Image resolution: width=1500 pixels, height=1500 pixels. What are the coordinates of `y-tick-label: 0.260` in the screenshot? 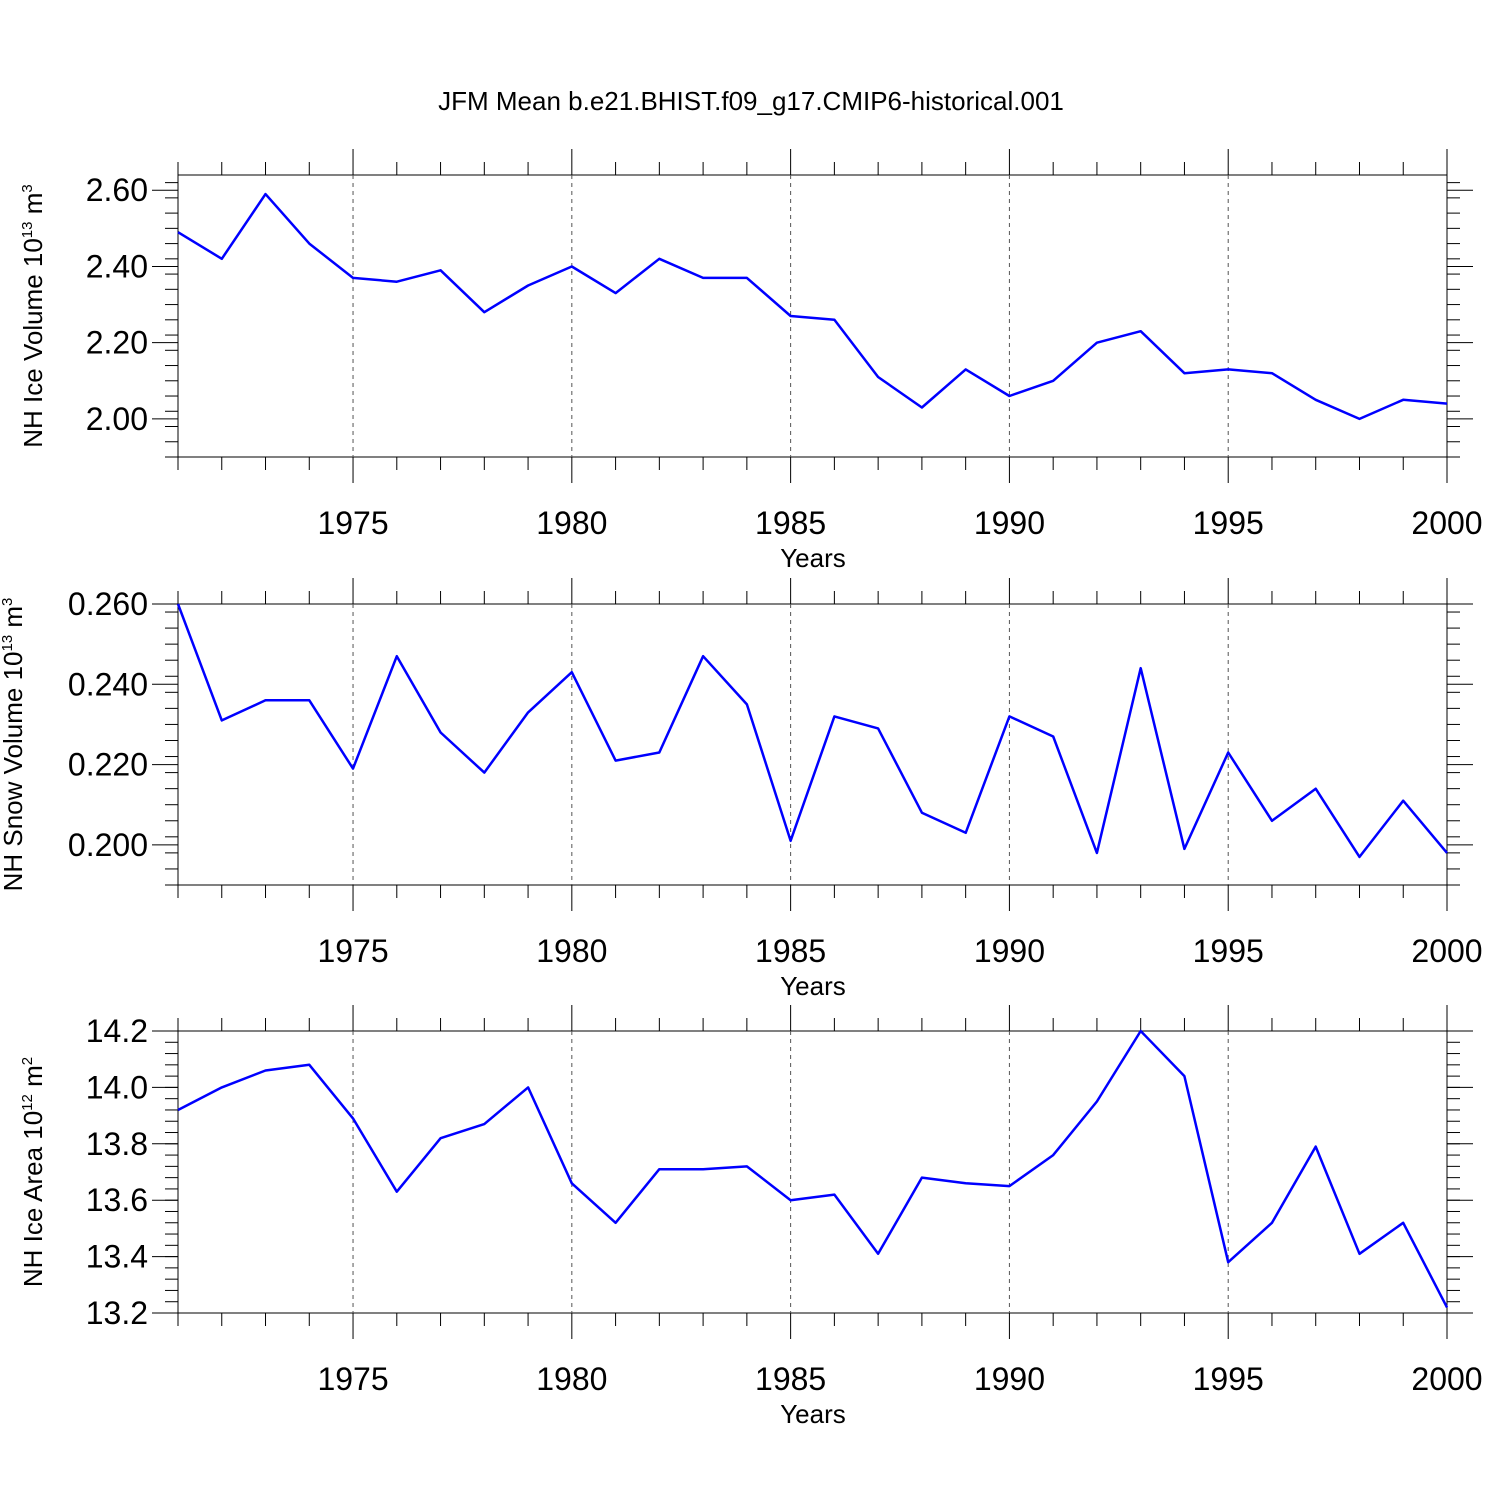 It's located at (108, 604).